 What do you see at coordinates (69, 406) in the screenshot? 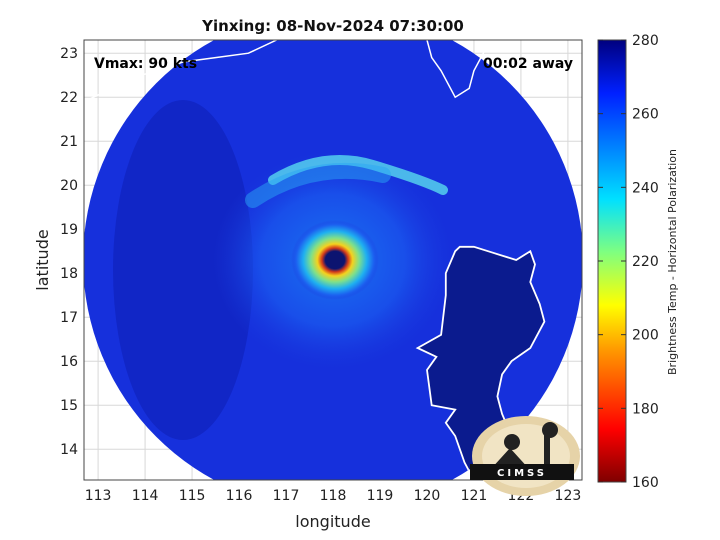
I see `y-tick-15: 15` at bounding box center [69, 406].